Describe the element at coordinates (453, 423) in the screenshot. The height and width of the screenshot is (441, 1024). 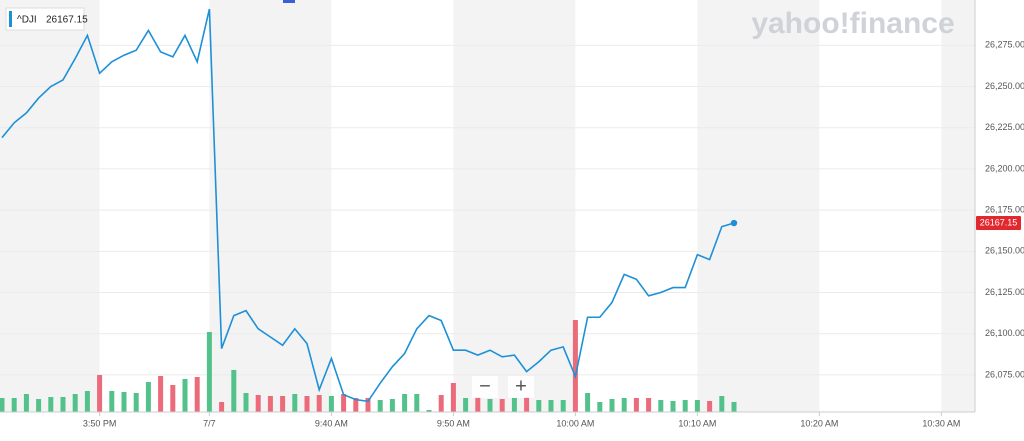
I see `x-tick-label: 9:50 AM` at that location.